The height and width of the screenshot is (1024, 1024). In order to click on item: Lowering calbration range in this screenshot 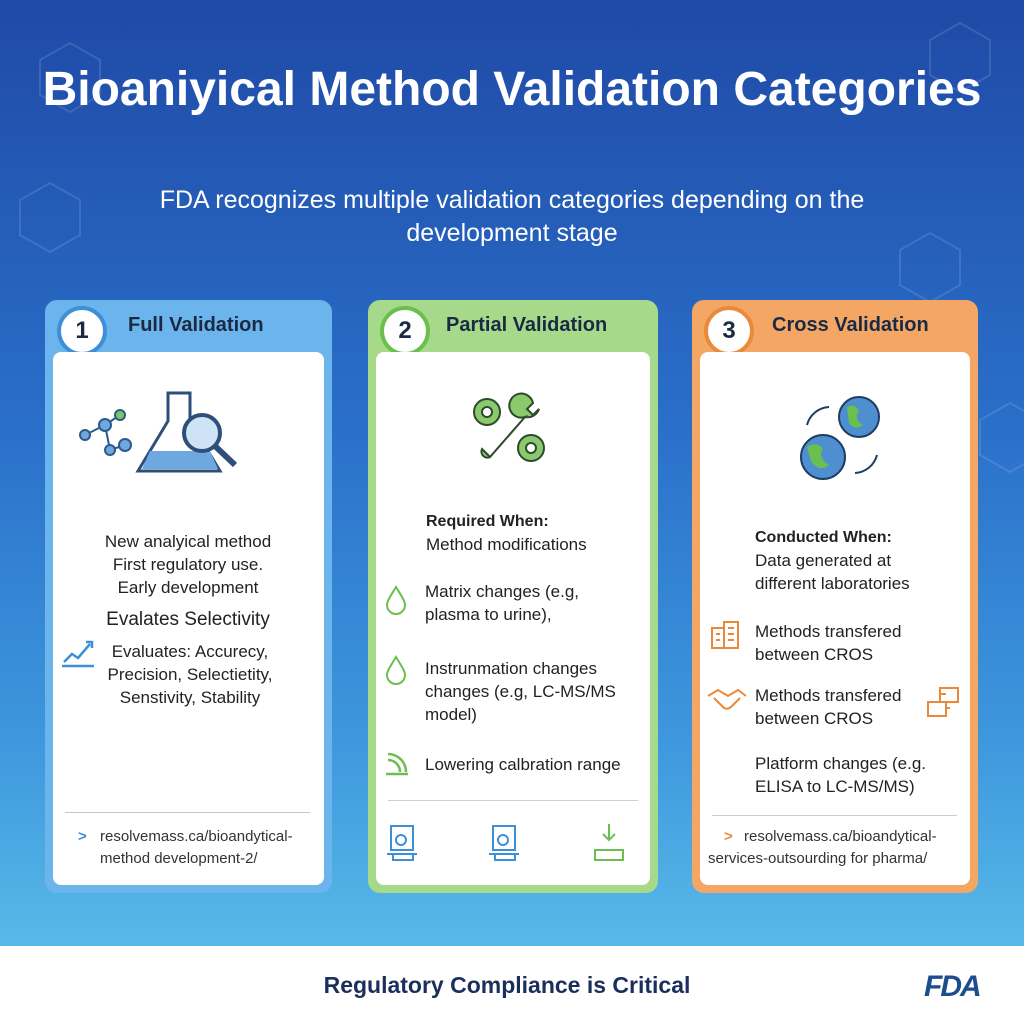, I will do `click(523, 764)`.